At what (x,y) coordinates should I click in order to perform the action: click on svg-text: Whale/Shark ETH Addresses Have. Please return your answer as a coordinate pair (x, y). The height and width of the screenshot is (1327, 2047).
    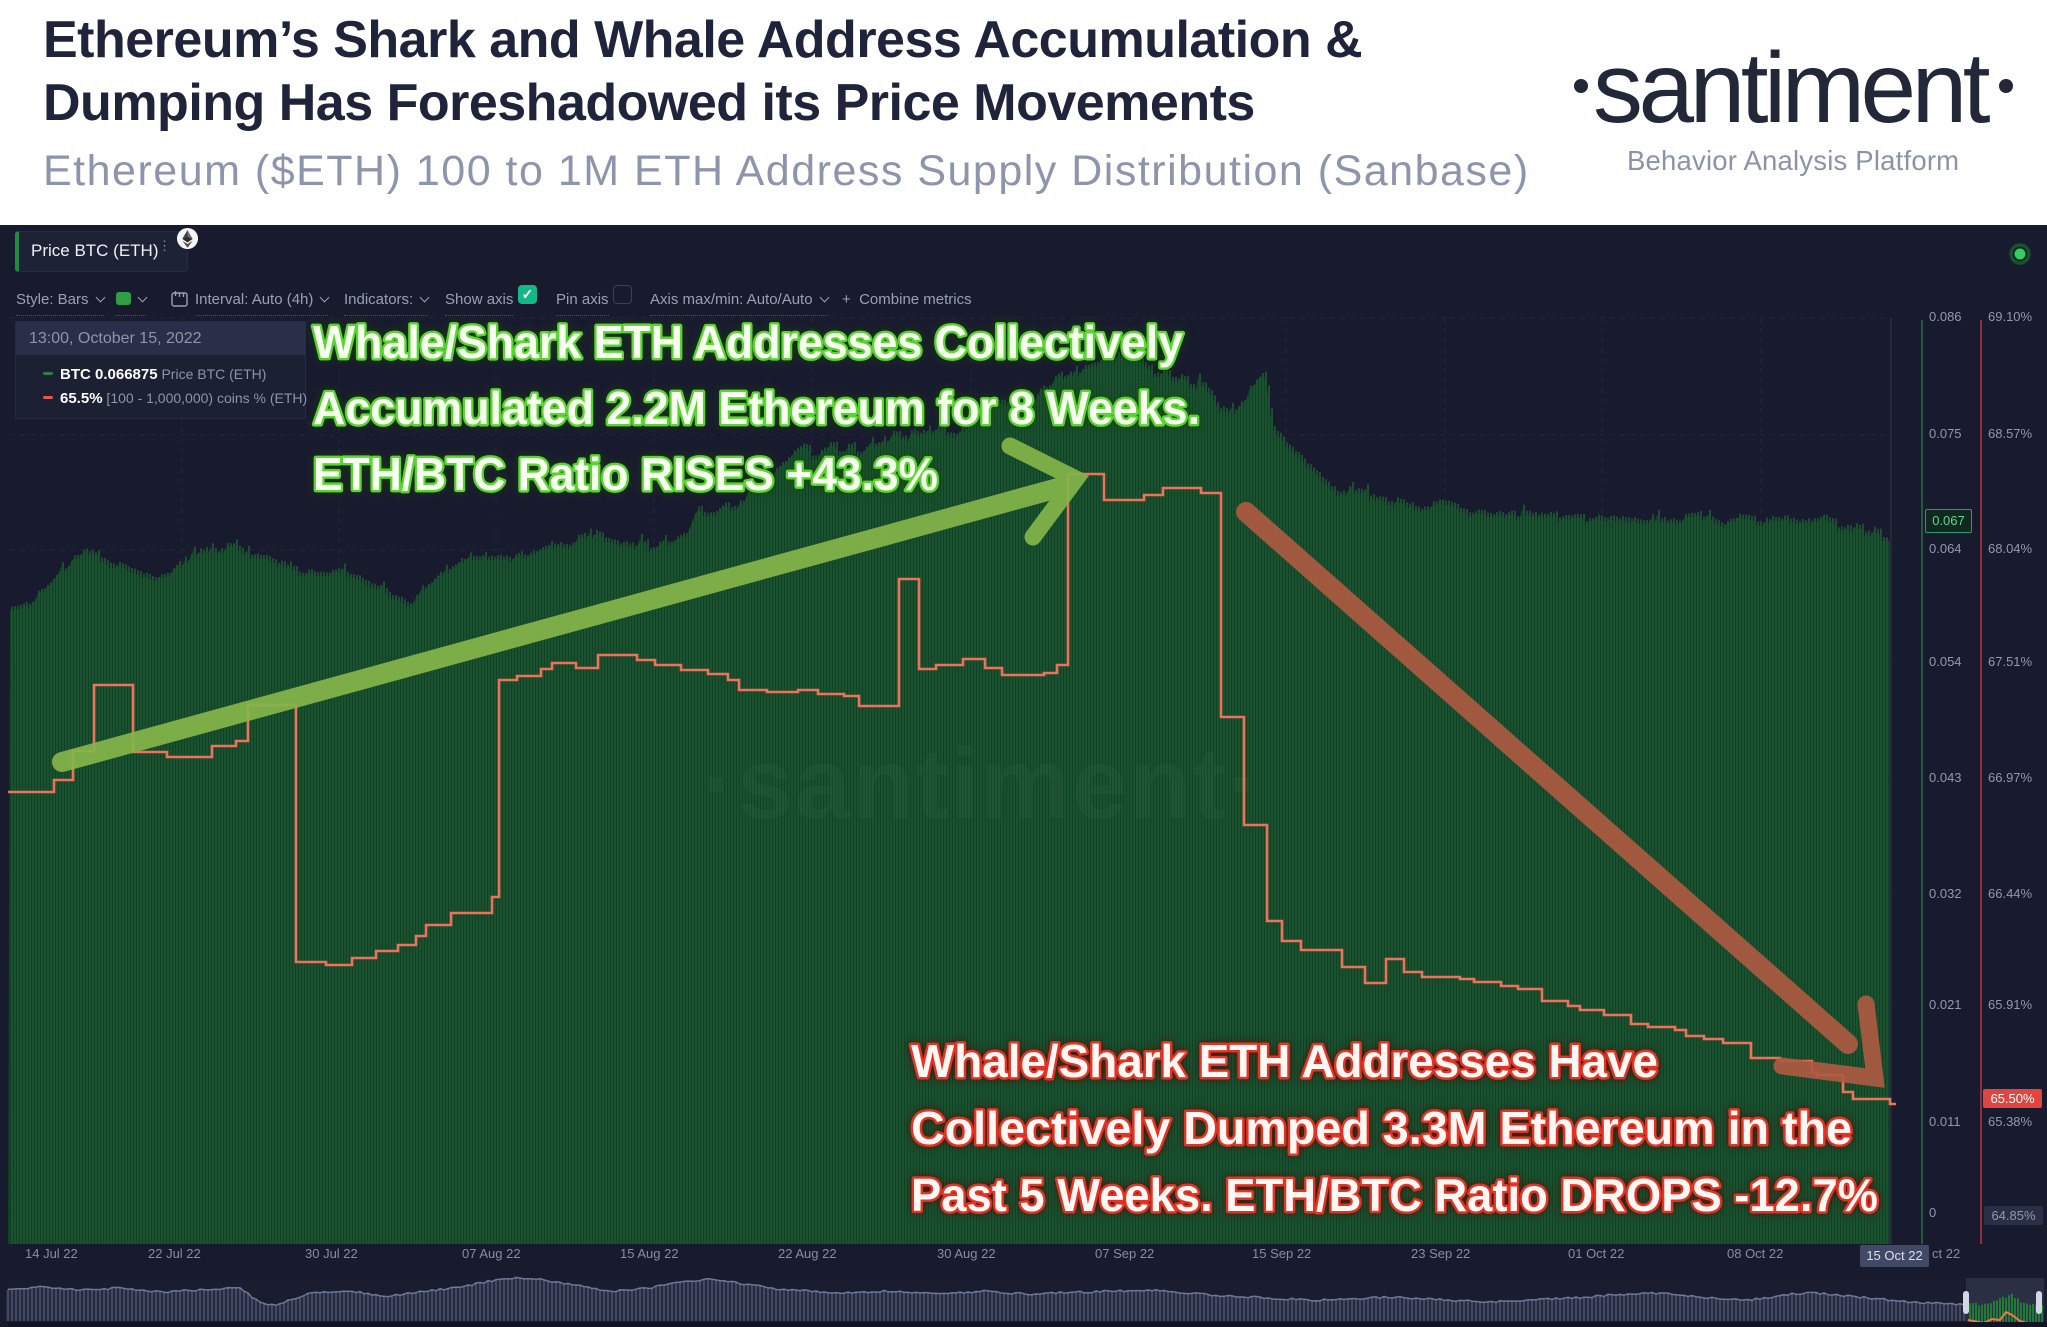
    Looking at the image, I should click on (1284, 1061).